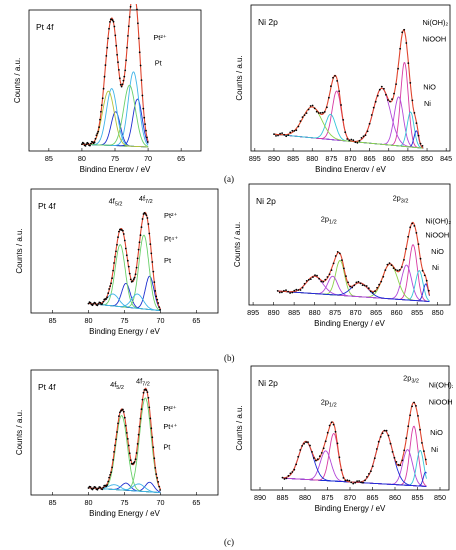 The image size is (456, 550). Describe the element at coordinates (354, 456) in the screenshot. I see `component-peak` at that location.